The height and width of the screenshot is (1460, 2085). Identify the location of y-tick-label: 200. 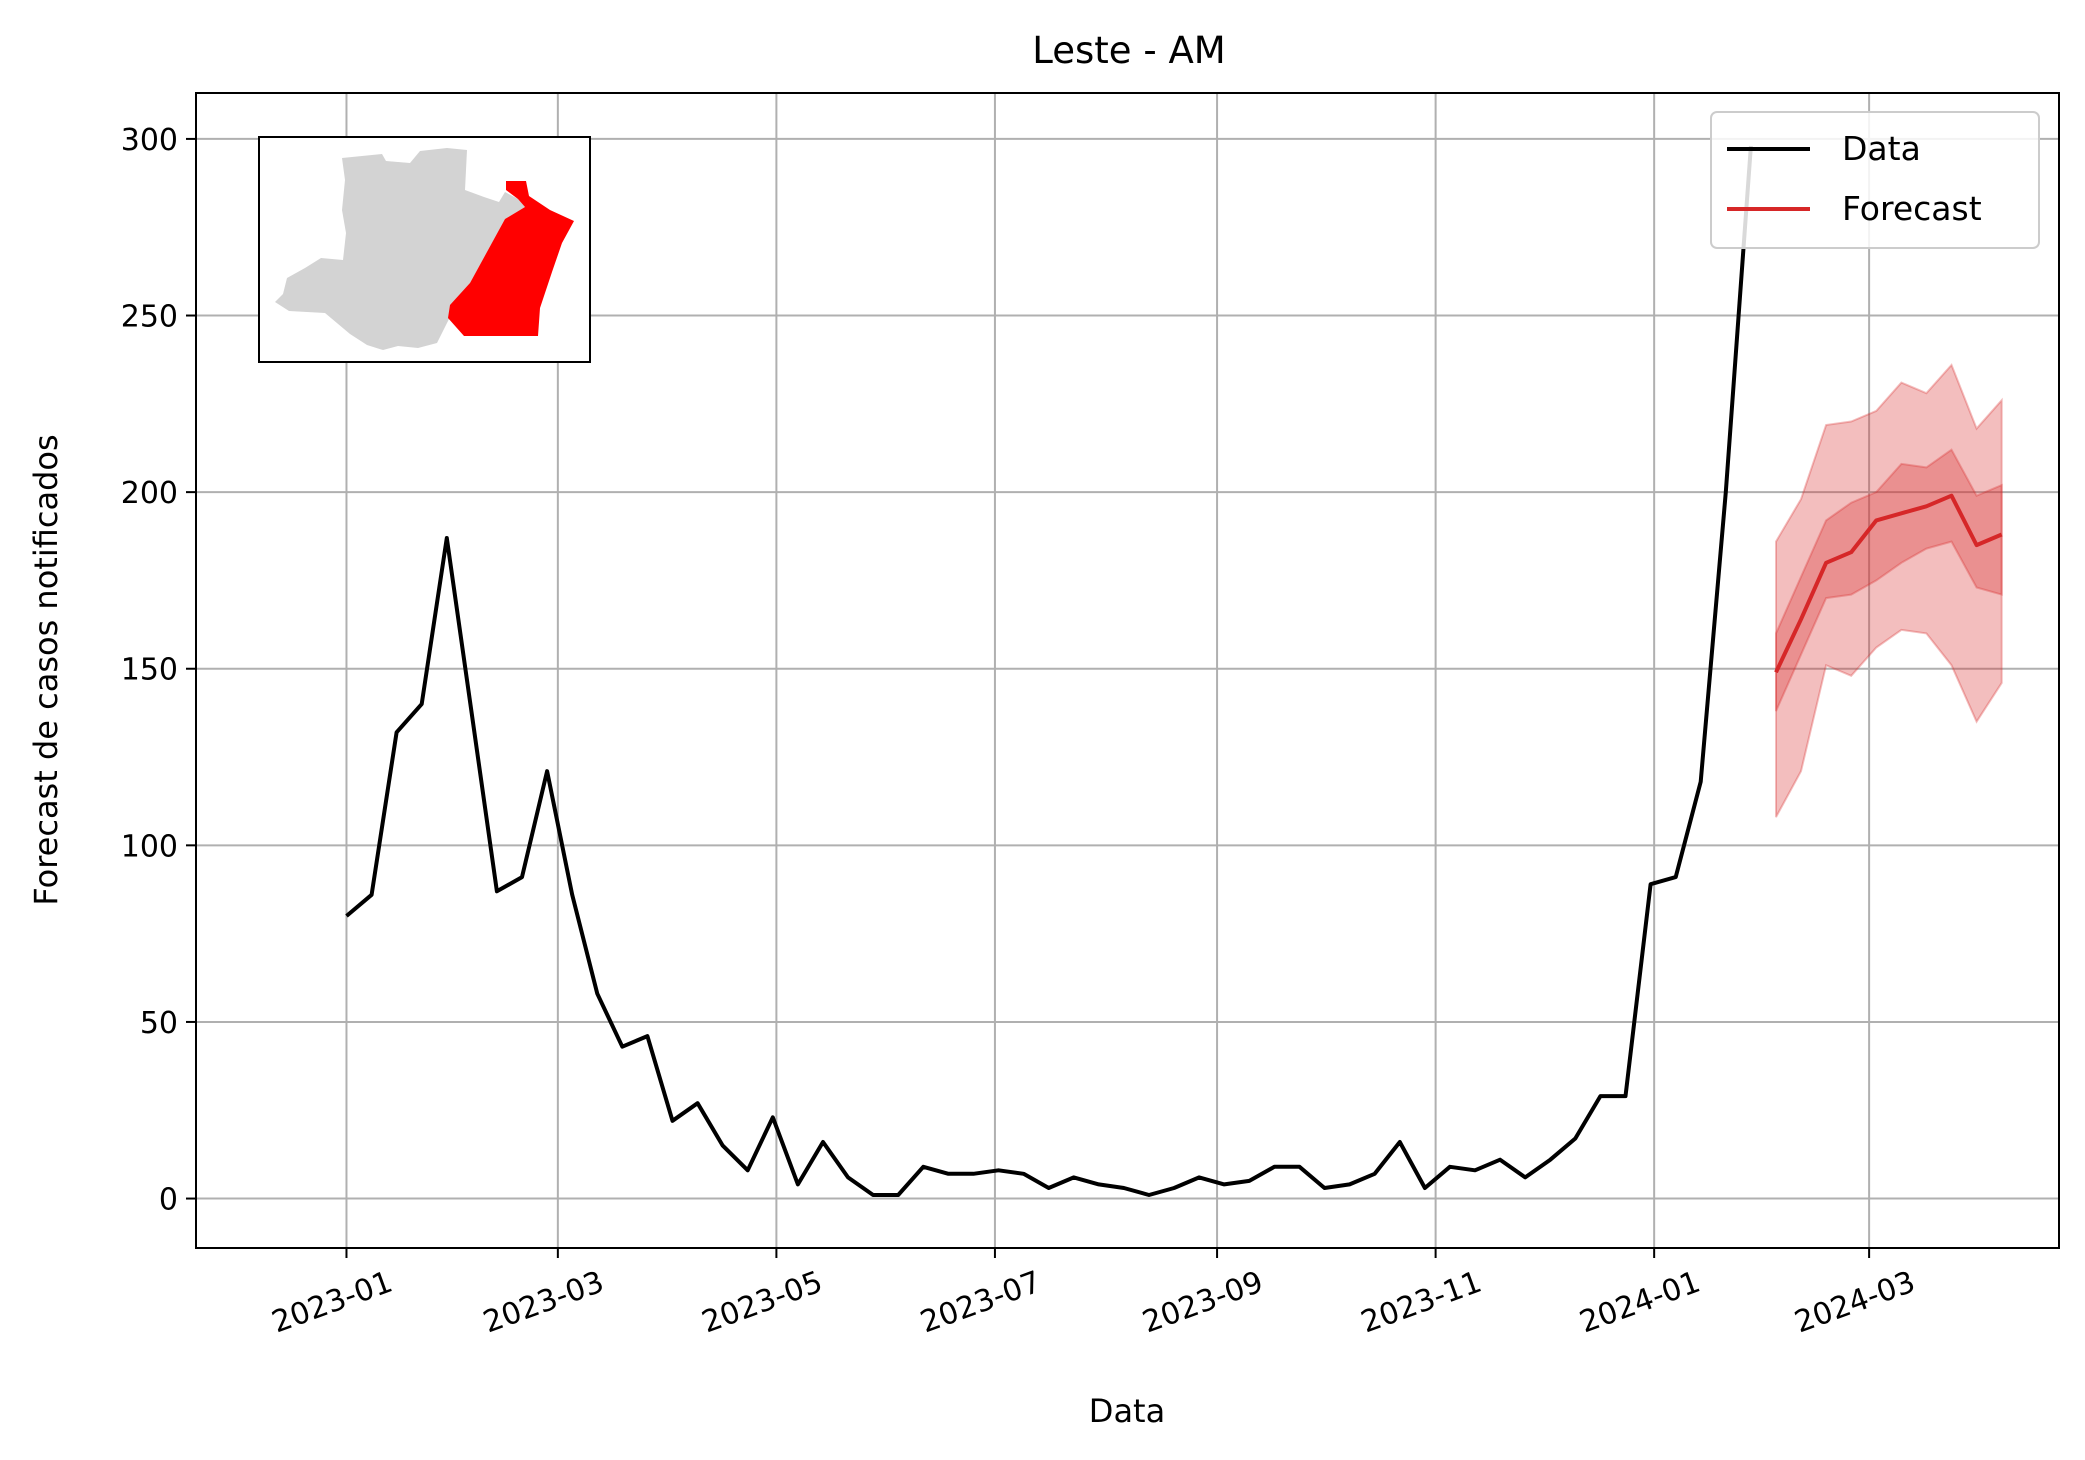
(149, 493).